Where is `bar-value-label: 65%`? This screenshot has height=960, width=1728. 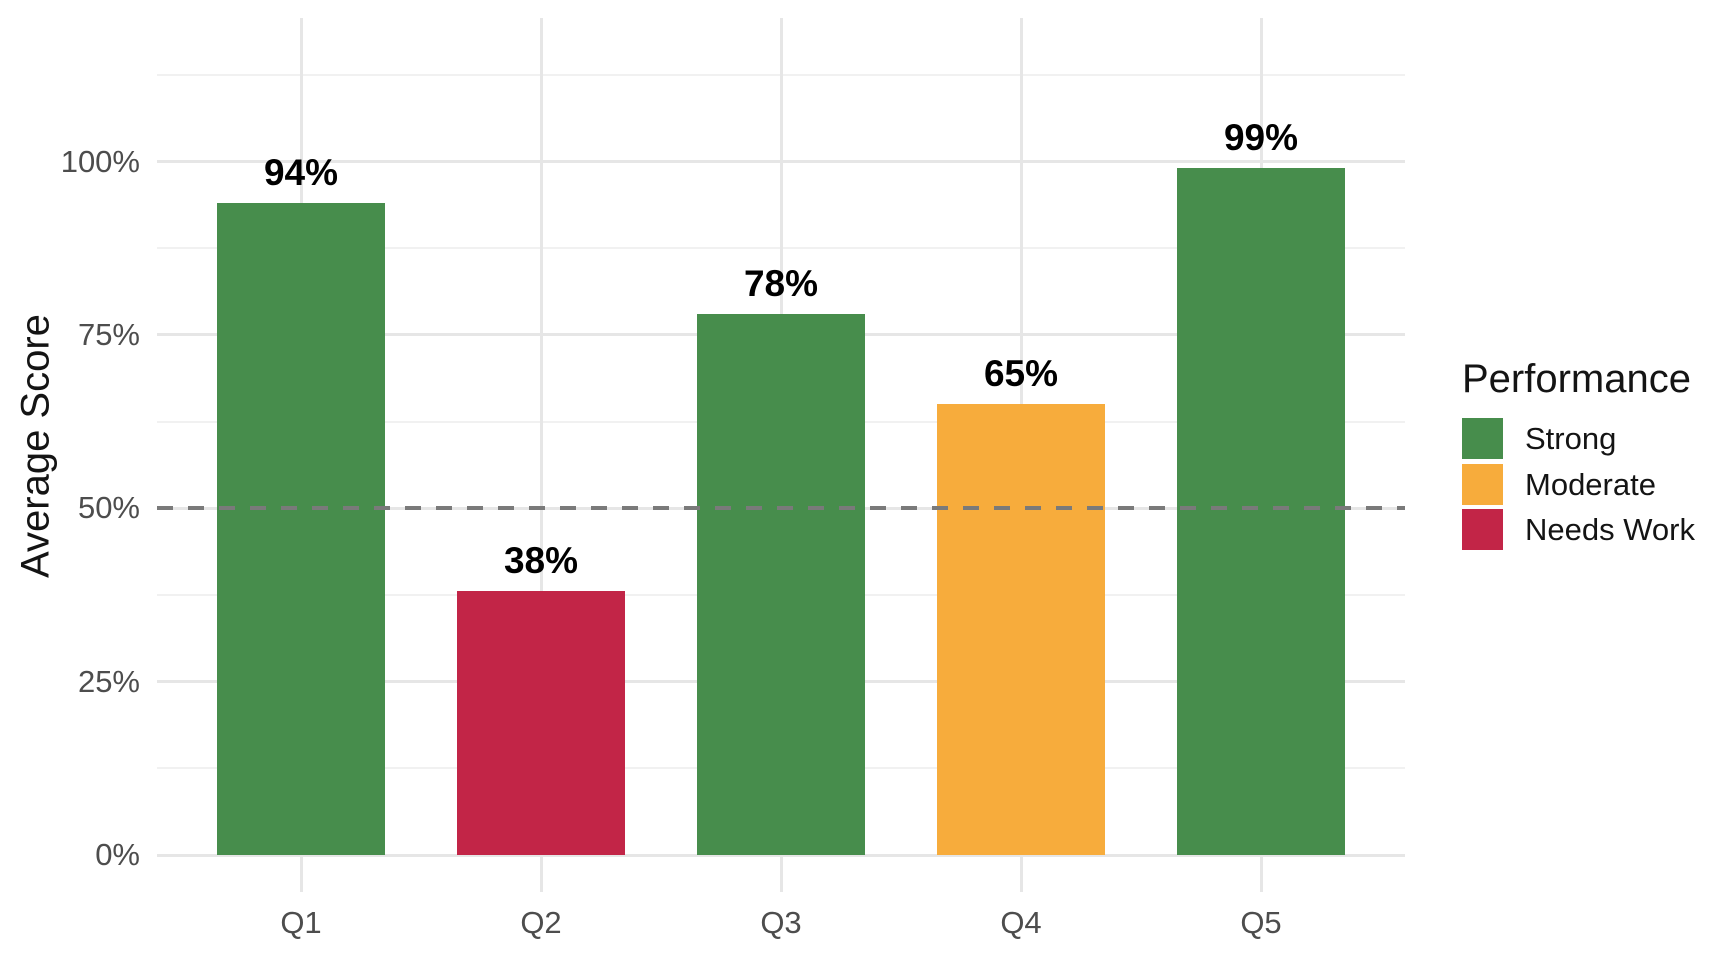 bar-value-label: 65% is located at coordinates (1021, 374).